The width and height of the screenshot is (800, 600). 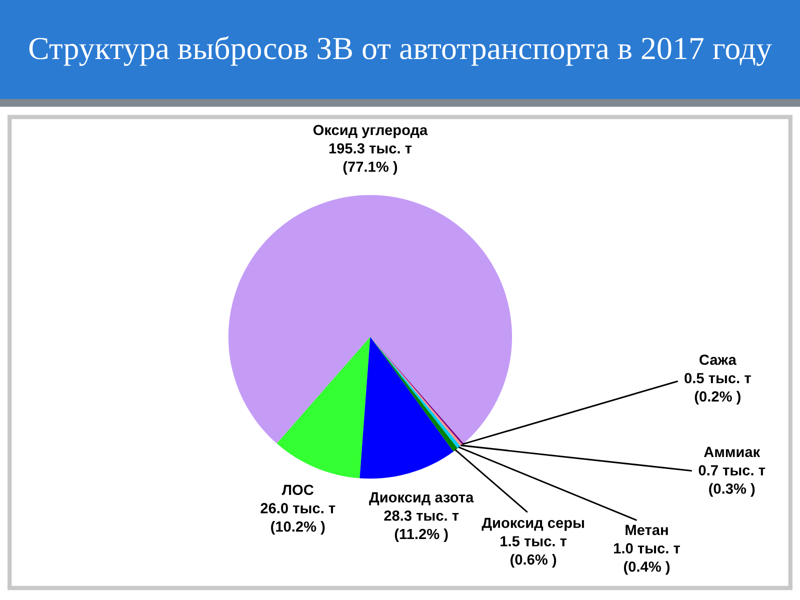 I want to click on slice-label: Диоксид азота, so click(x=421, y=499).